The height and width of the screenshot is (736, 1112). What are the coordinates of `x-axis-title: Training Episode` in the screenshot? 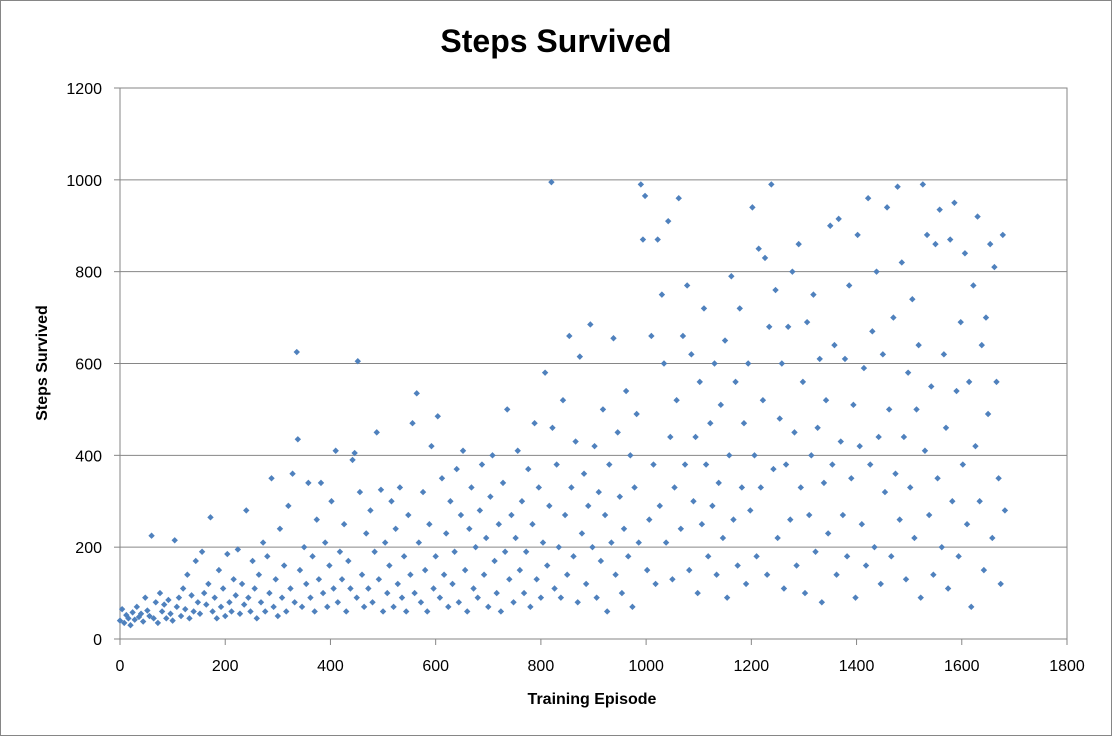 It's located at (592, 699).